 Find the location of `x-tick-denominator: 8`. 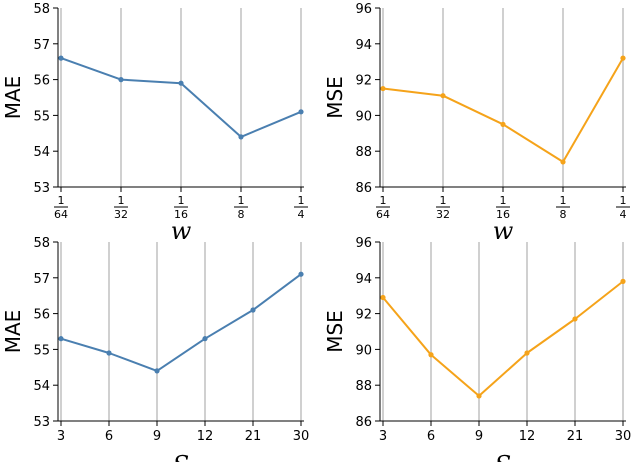

x-tick-denominator: 8 is located at coordinates (241, 214).